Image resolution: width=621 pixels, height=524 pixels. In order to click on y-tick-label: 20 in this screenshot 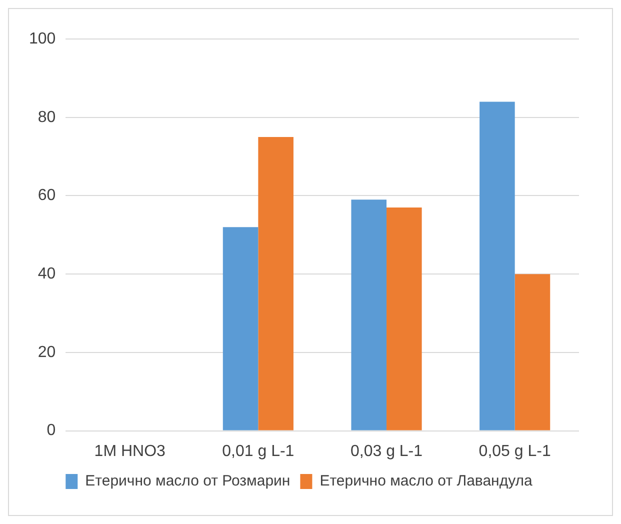, I will do `click(47, 352)`.